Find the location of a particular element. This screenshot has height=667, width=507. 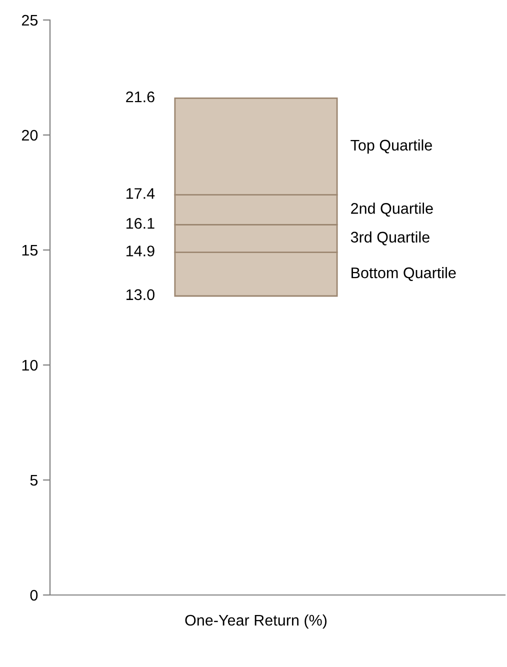

y-tick-label: 5 is located at coordinates (34, 480).